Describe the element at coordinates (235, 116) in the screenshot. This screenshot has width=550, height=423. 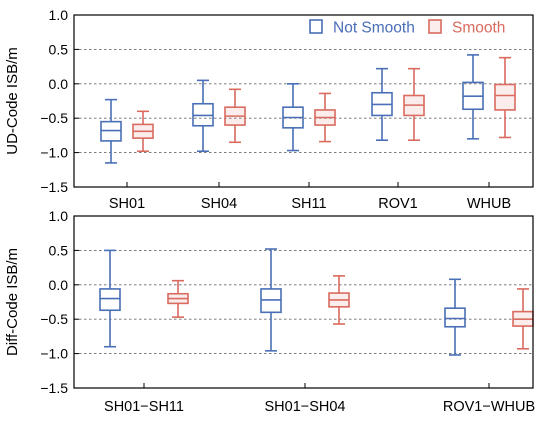
I see `box-smooth-sh04` at that location.